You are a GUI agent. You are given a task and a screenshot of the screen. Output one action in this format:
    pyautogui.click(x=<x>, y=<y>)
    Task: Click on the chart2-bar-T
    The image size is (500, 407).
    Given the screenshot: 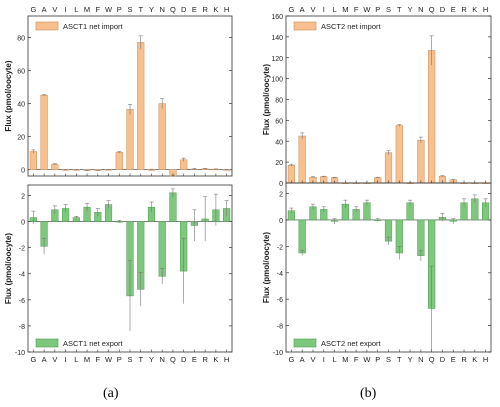 What is the action you would take?
    pyautogui.click(x=399, y=154)
    